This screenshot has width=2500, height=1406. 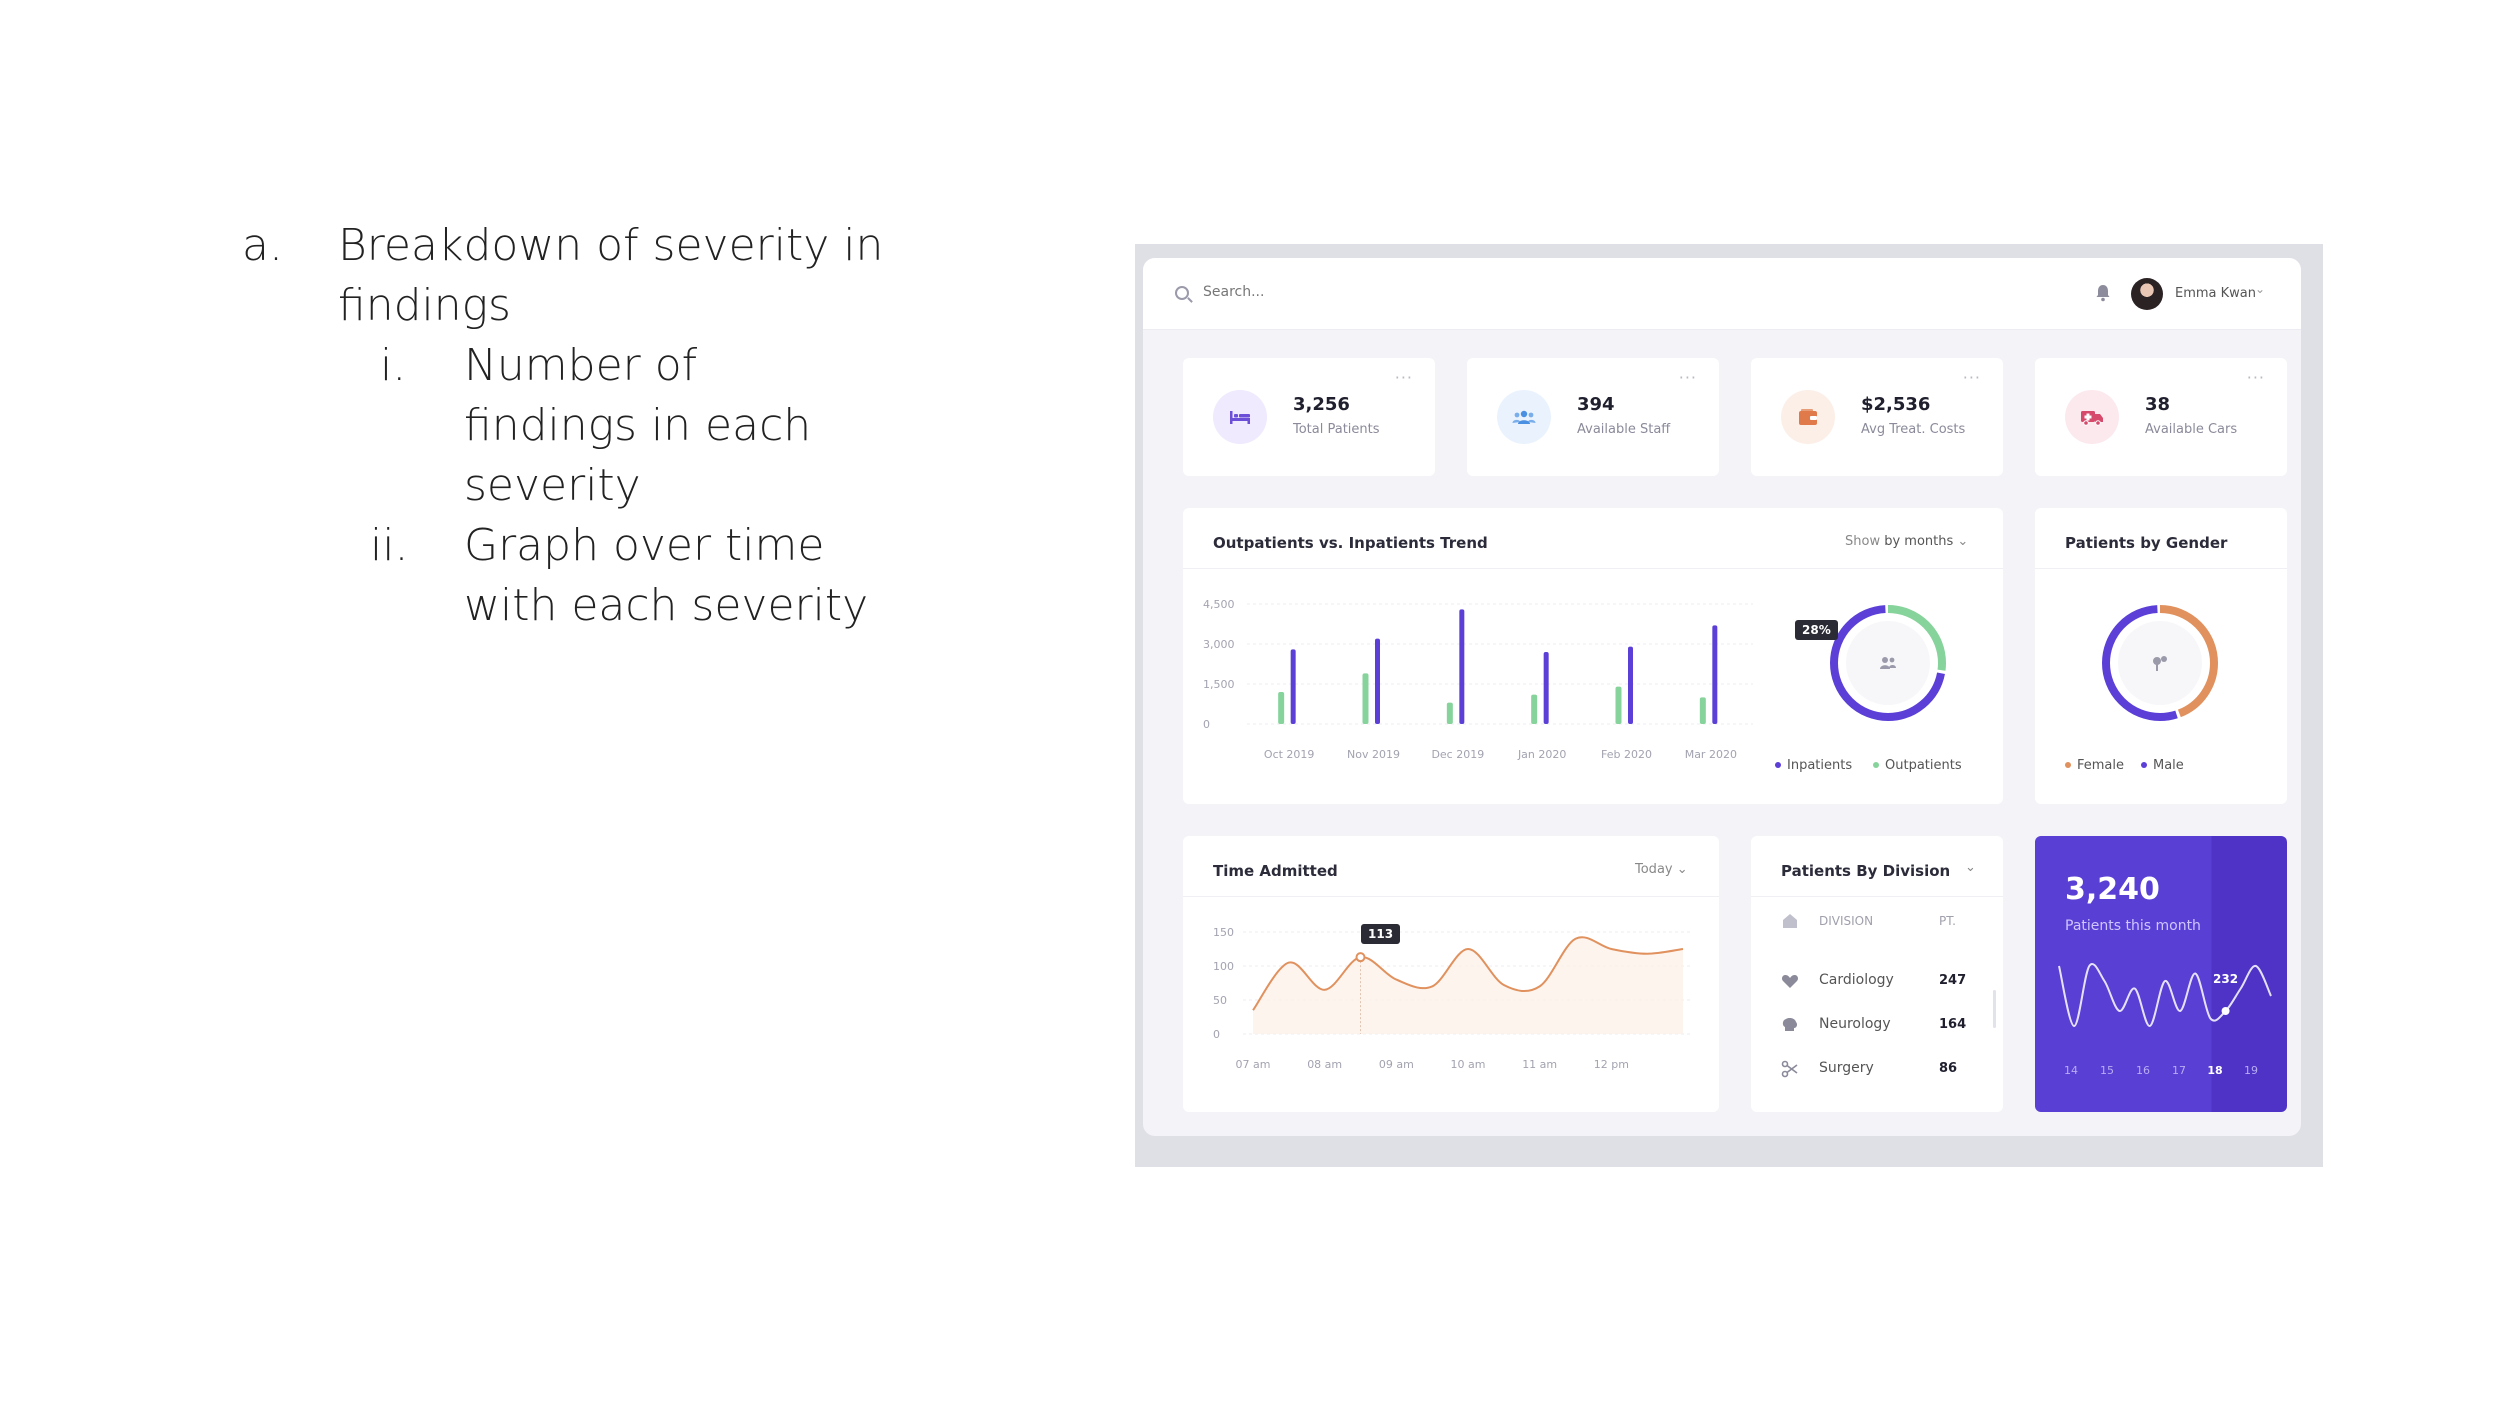 I want to click on people-icon-head, so click(x=1892, y=660).